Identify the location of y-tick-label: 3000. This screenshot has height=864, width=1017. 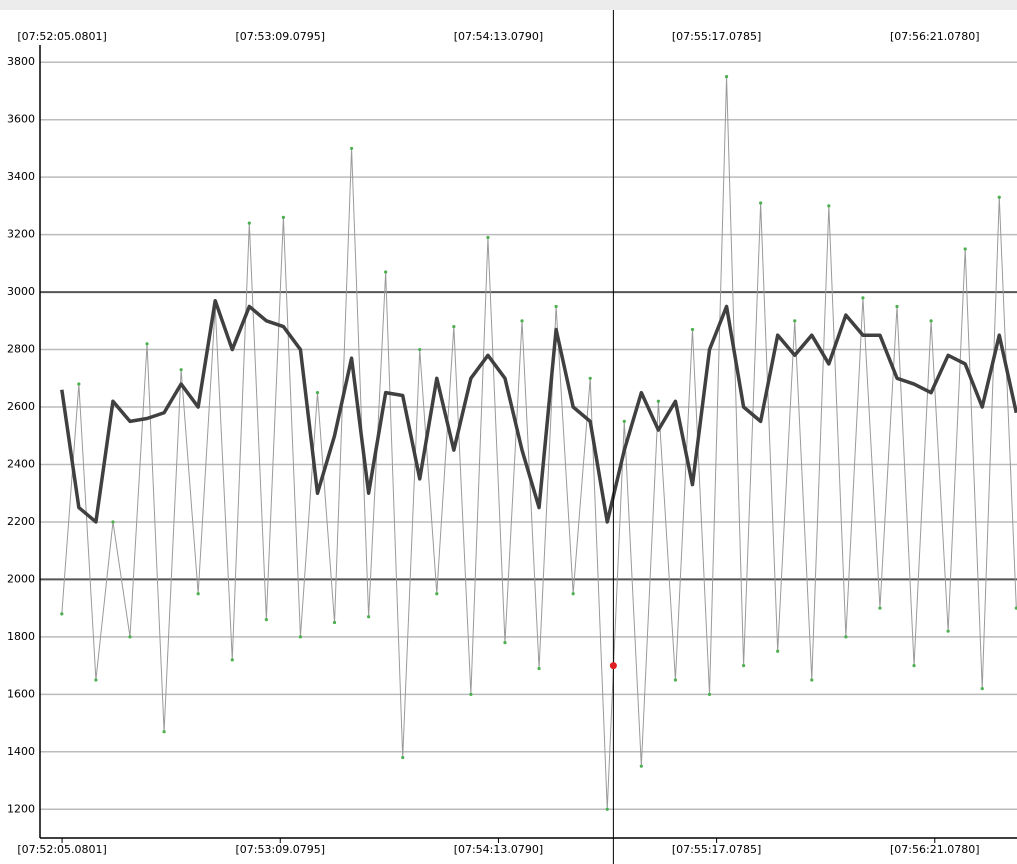
(21, 291).